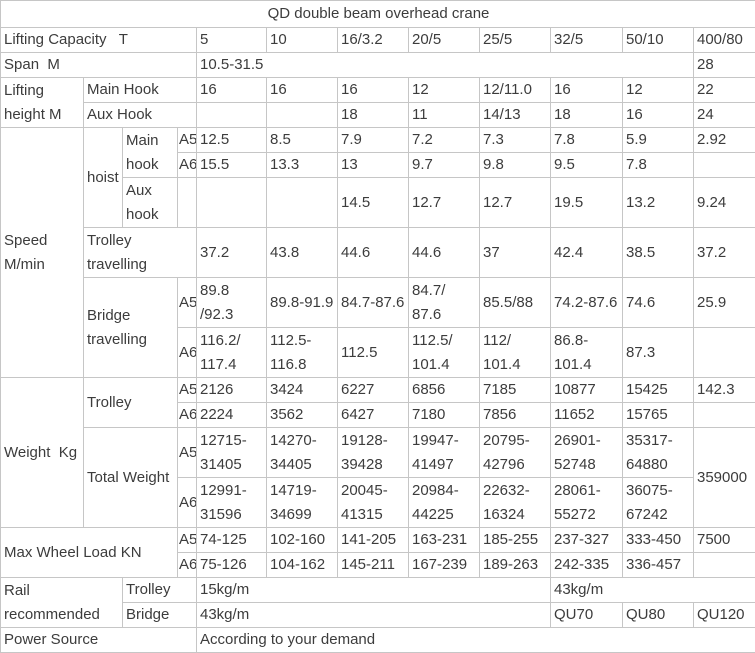 This screenshot has height=653, width=755. I want to click on row-label-bridge-travelling: Bridge travelling, so click(131, 328).